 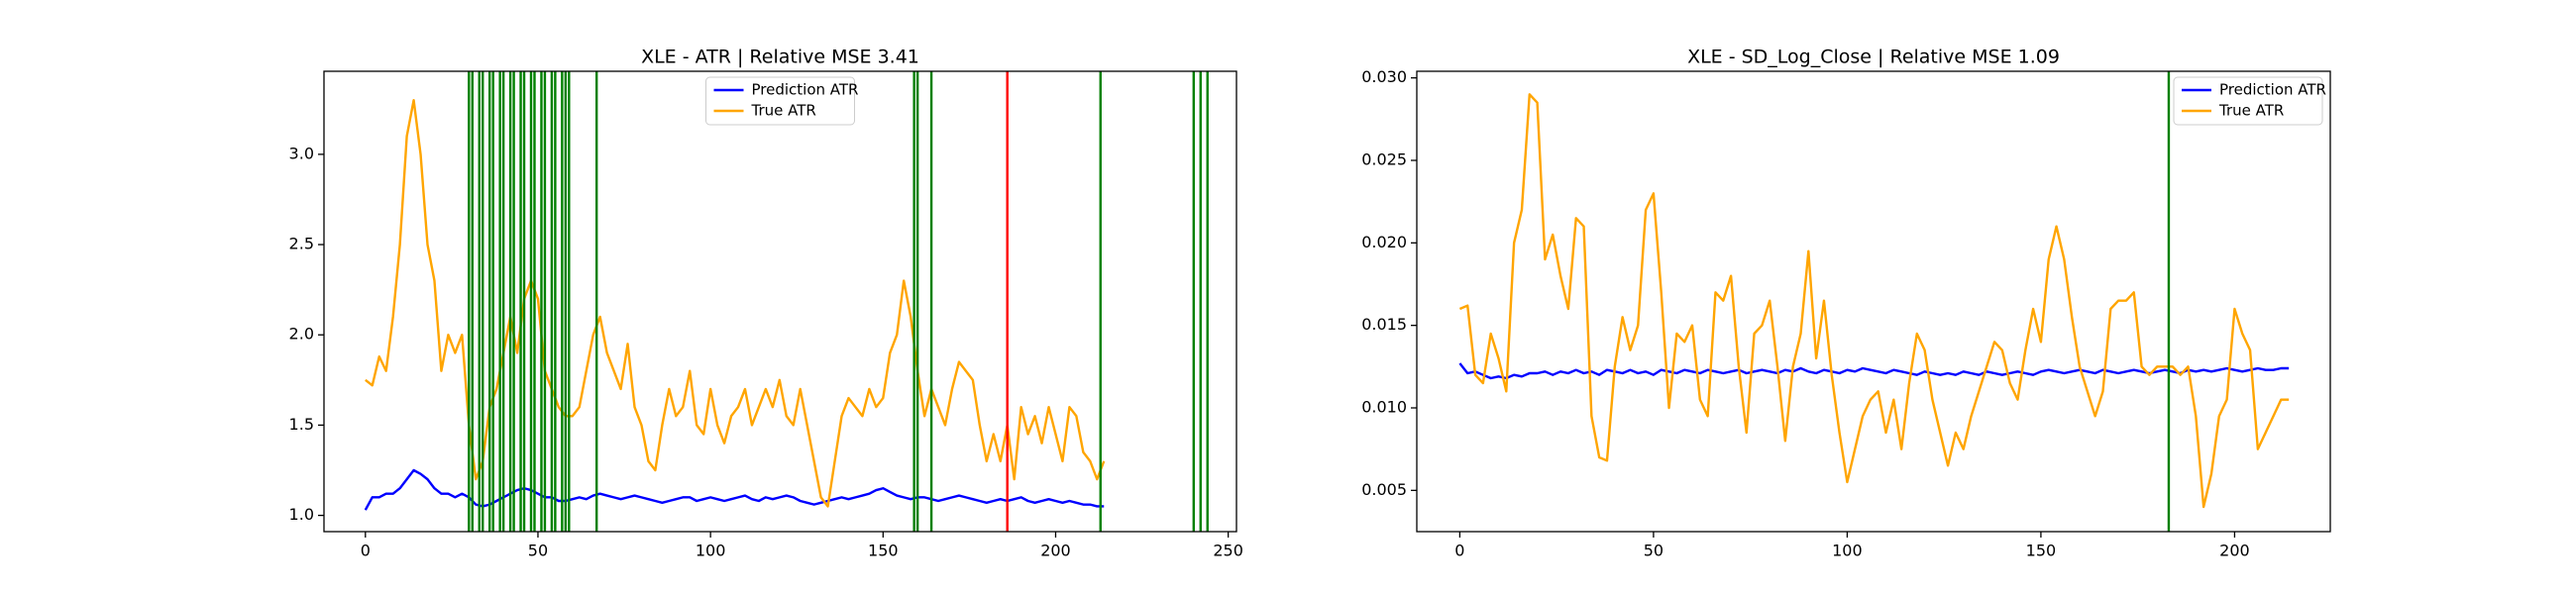 I want to click on y-tick-label: 2.5, so click(x=301, y=244).